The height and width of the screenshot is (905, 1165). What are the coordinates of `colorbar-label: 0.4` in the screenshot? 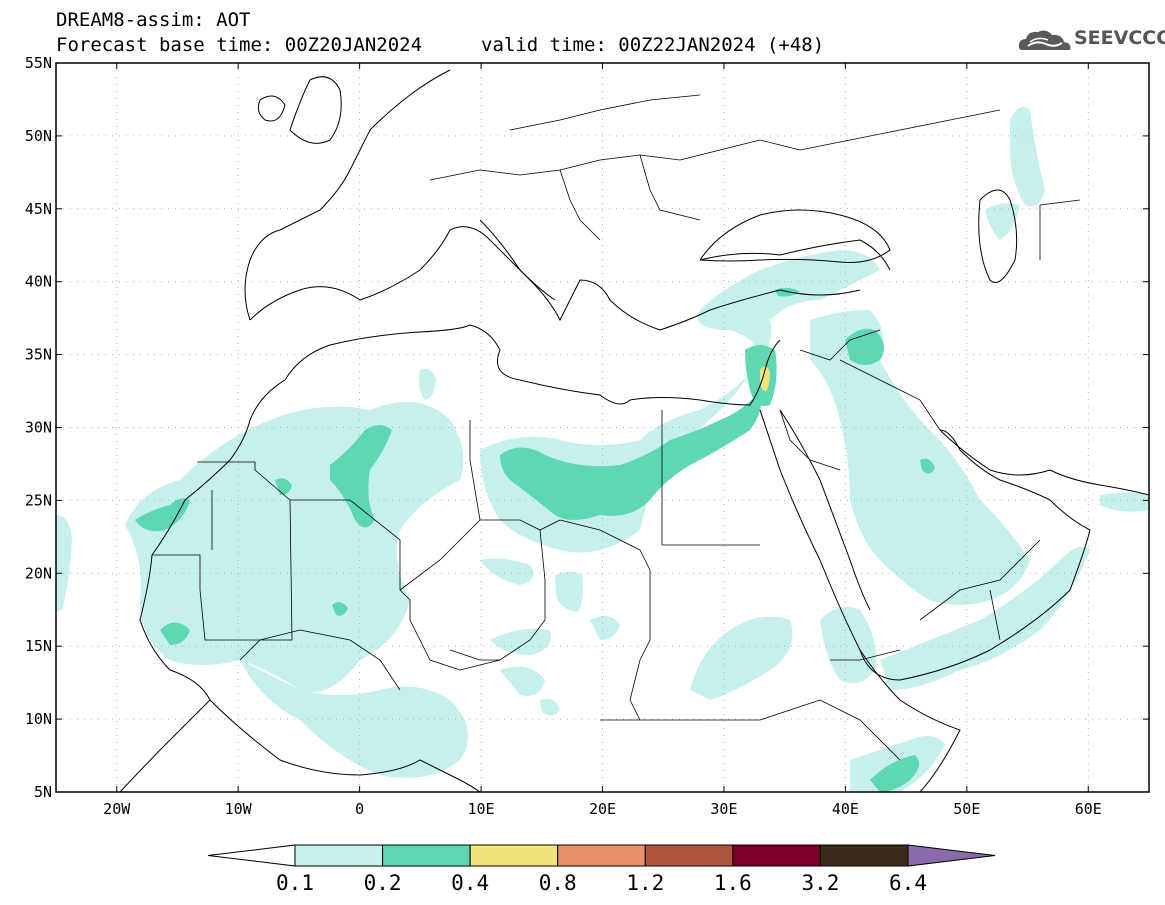 It's located at (470, 883).